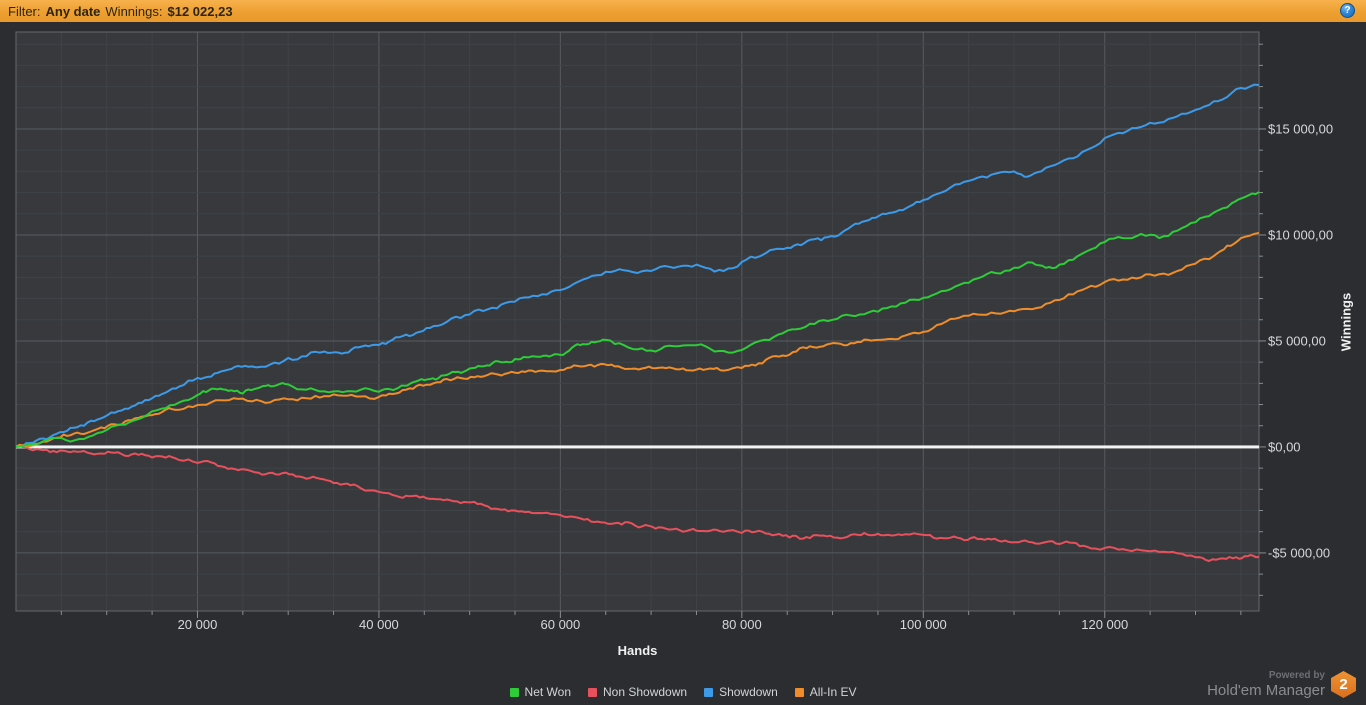 Image resolution: width=1366 pixels, height=705 pixels. What do you see at coordinates (514, 692) in the screenshot?
I see `legend-swatch-net-won` at bounding box center [514, 692].